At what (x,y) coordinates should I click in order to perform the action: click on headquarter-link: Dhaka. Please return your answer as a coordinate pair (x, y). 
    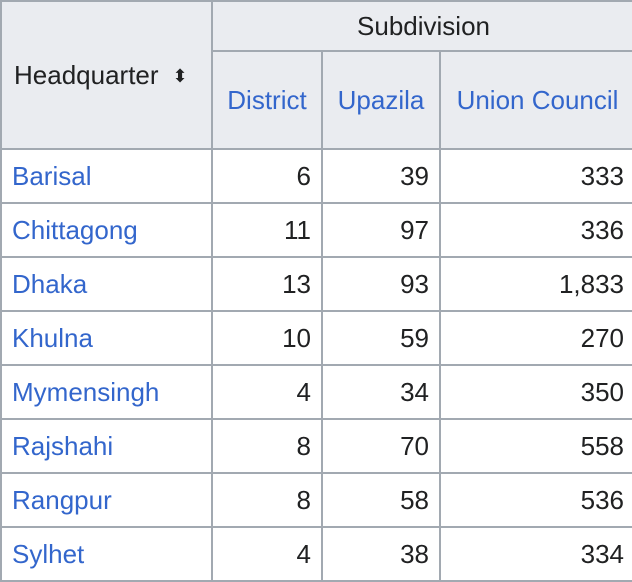
    Looking at the image, I should click on (106, 284).